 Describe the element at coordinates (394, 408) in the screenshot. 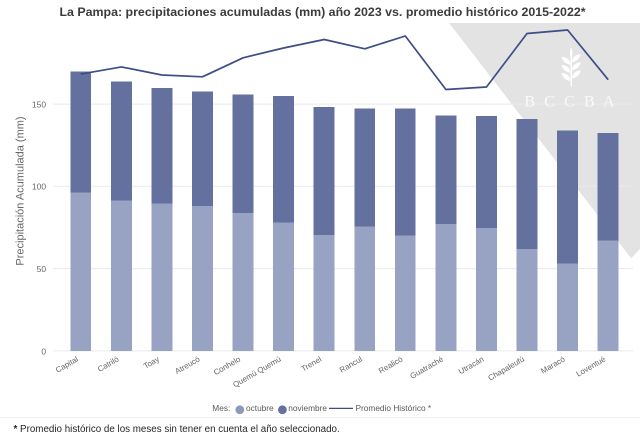

I see `svg-text: Promedio Histórico *` at that location.